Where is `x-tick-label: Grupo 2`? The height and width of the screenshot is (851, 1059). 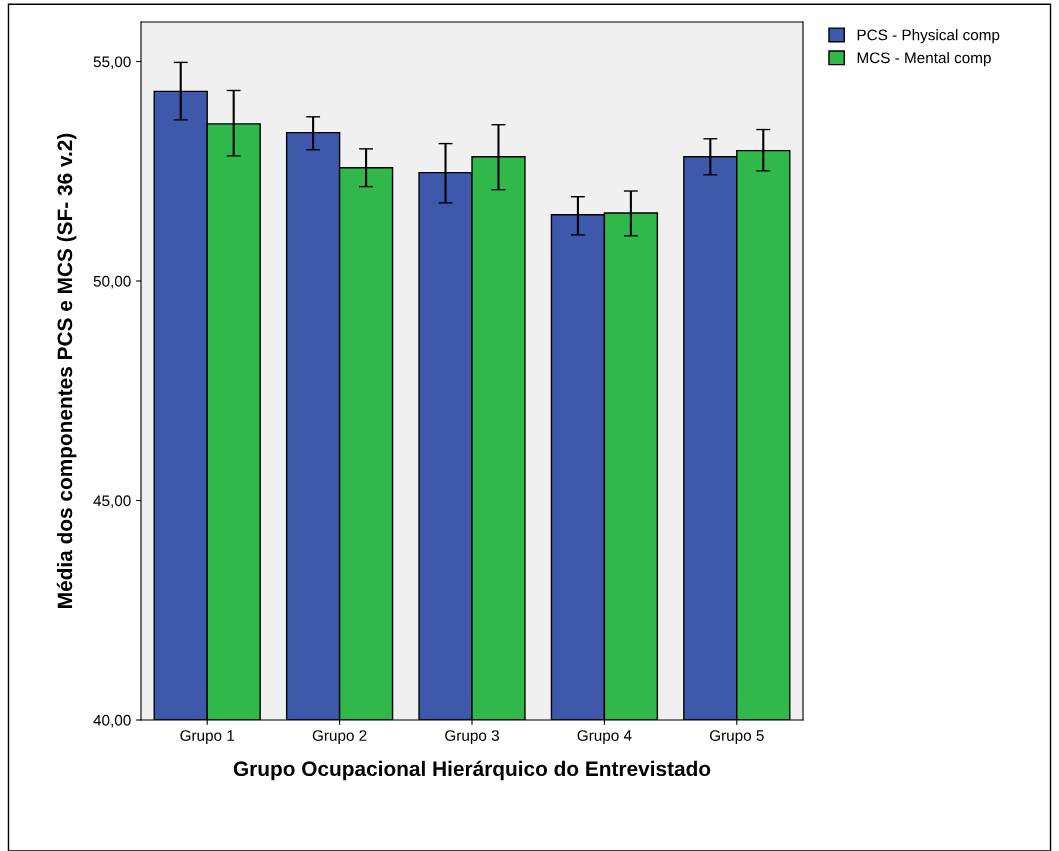 x-tick-label: Grupo 2 is located at coordinates (339, 737).